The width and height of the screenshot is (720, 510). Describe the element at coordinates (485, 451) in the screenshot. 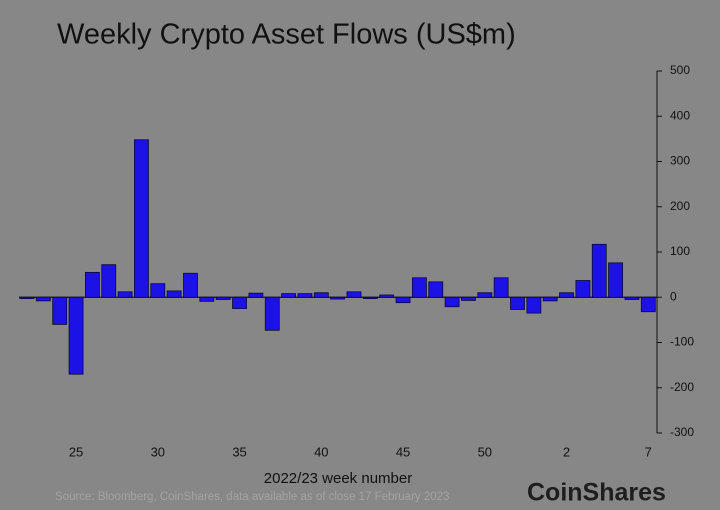

I see `x-tick-label: 50` at that location.